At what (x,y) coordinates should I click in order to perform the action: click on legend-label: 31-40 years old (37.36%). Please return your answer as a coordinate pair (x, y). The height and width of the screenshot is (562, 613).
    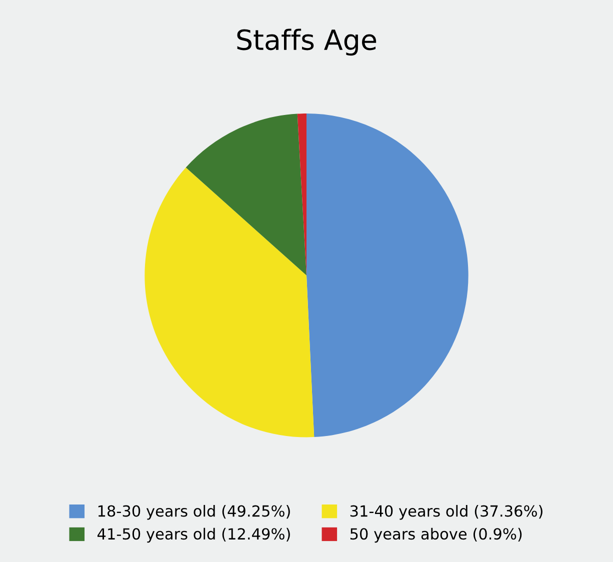
    Looking at the image, I should click on (446, 512).